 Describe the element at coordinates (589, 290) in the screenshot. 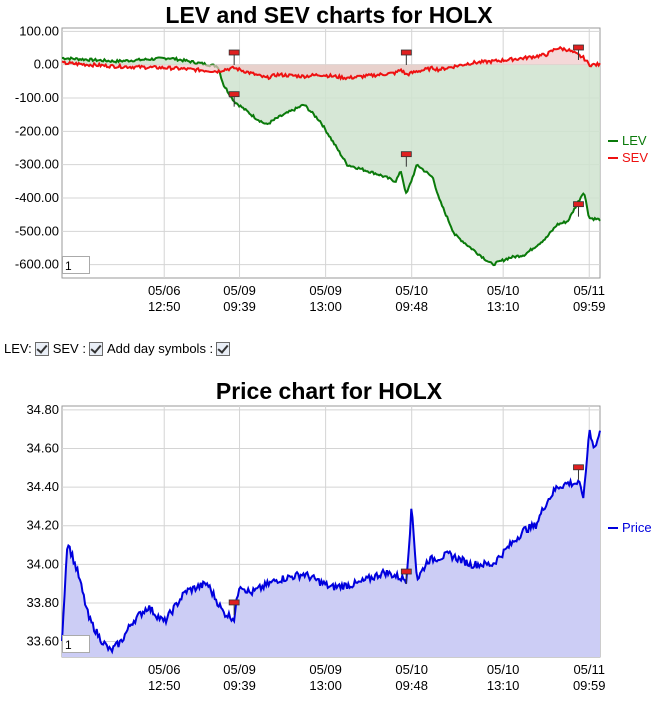

I see `lev-sev-x-tick-date: 05/11` at that location.